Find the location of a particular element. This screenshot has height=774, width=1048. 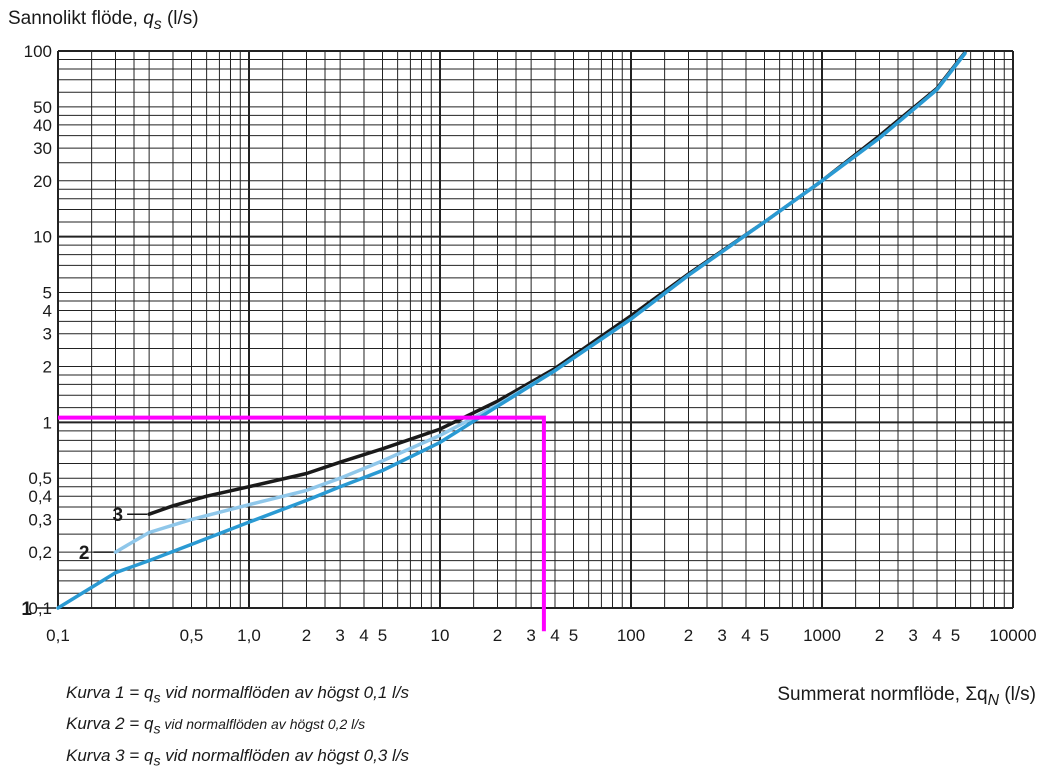

x-tick-label: 1000 is located at coordinates (822, 635).